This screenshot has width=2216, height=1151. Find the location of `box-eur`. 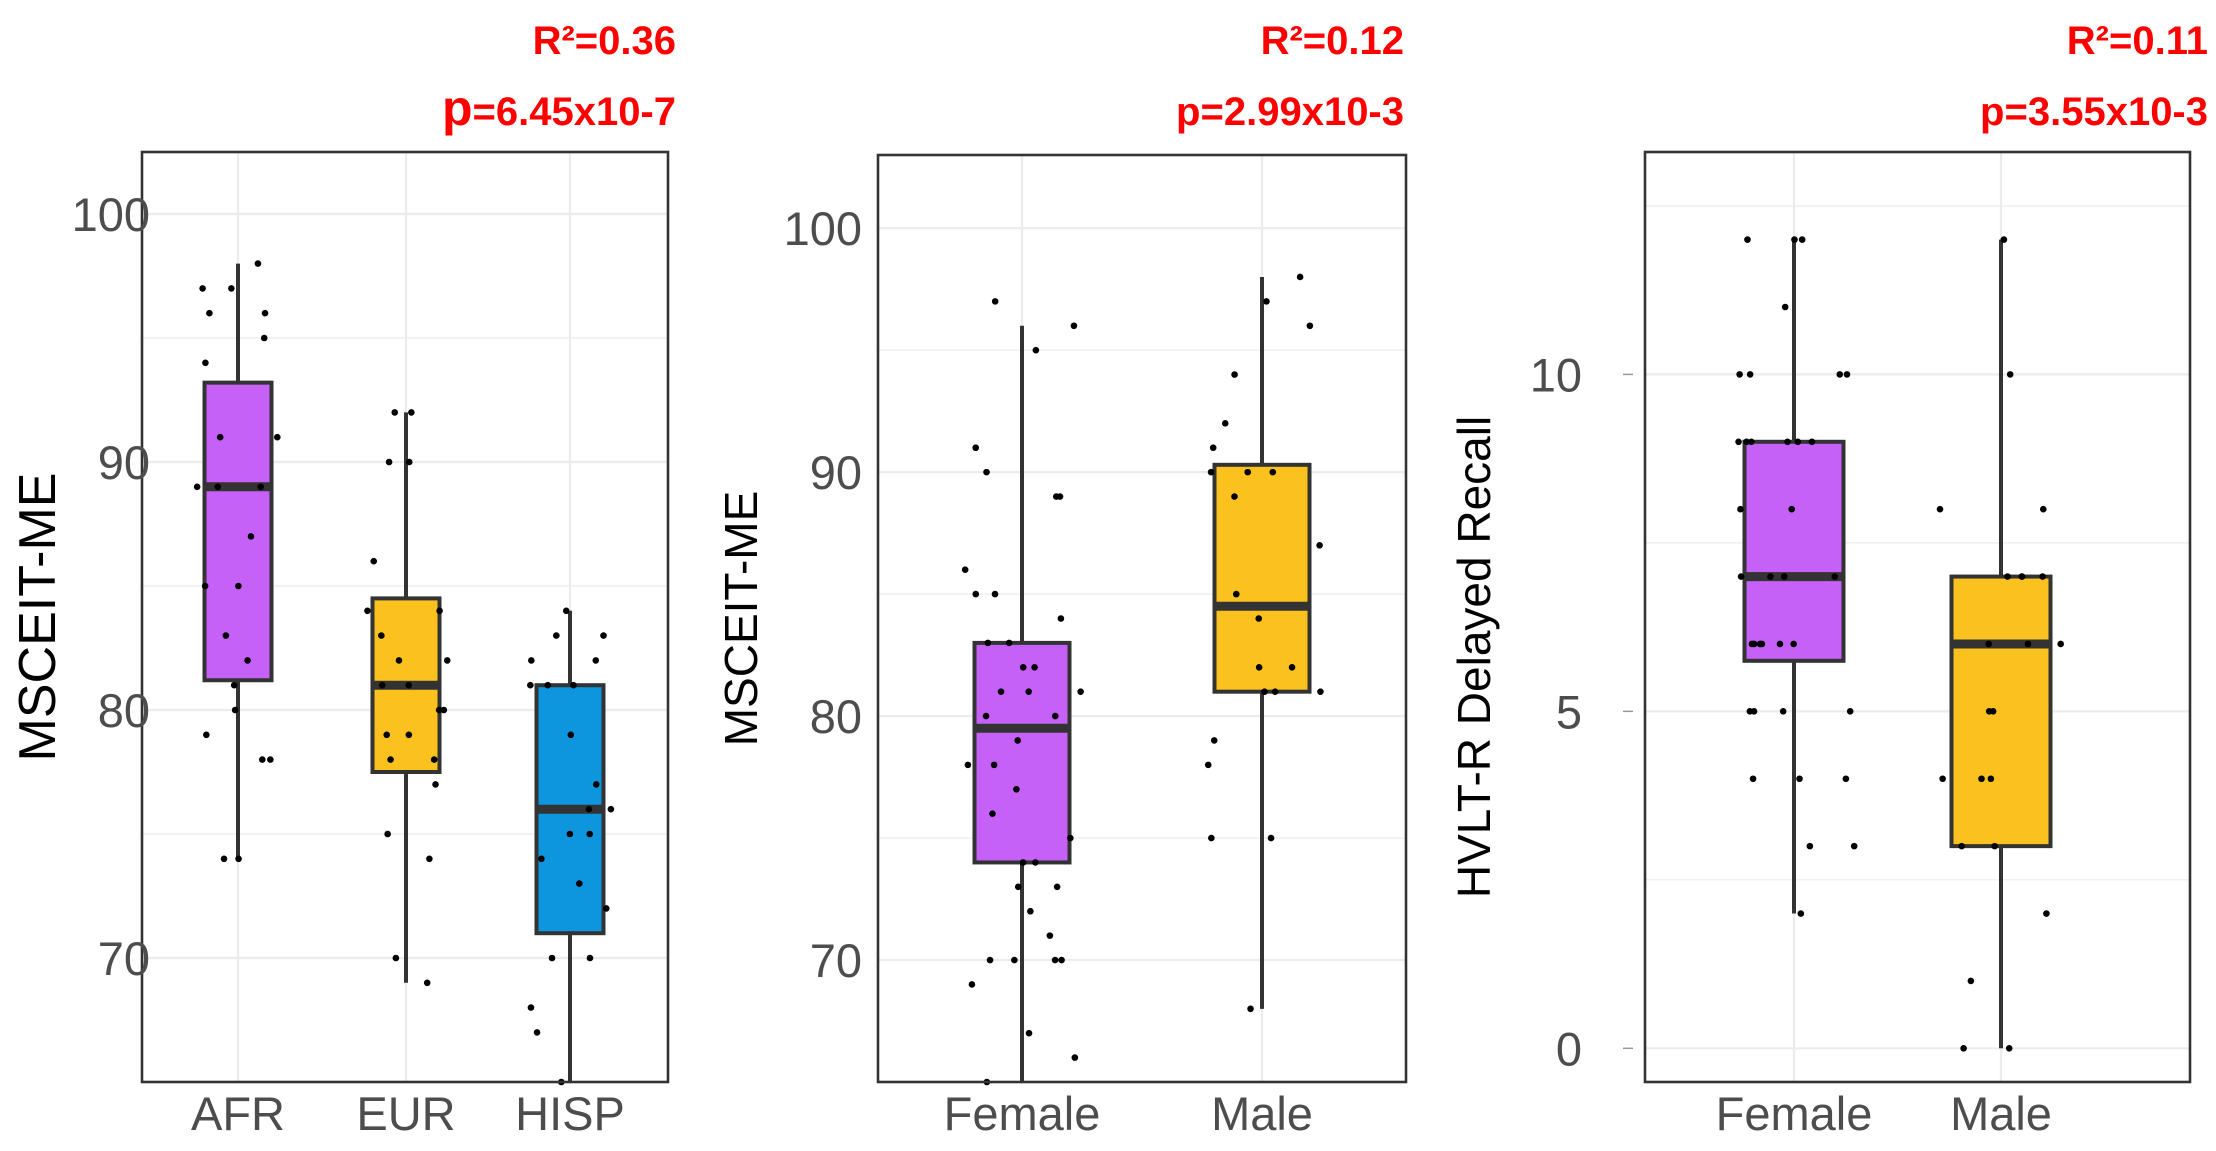

box-eur is located at coordinates (407, 698).